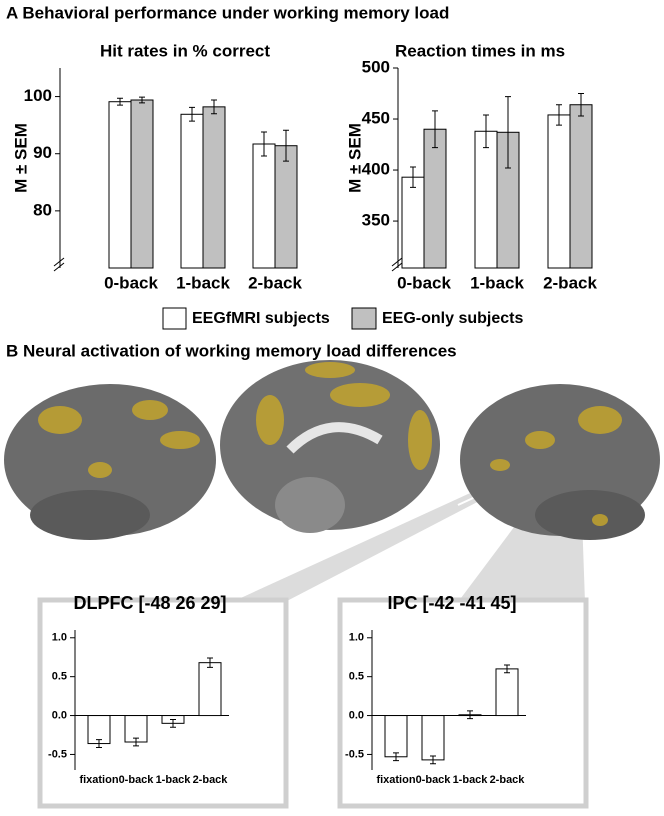  I want to click on y-tick-label: 400, so click(376, 169).